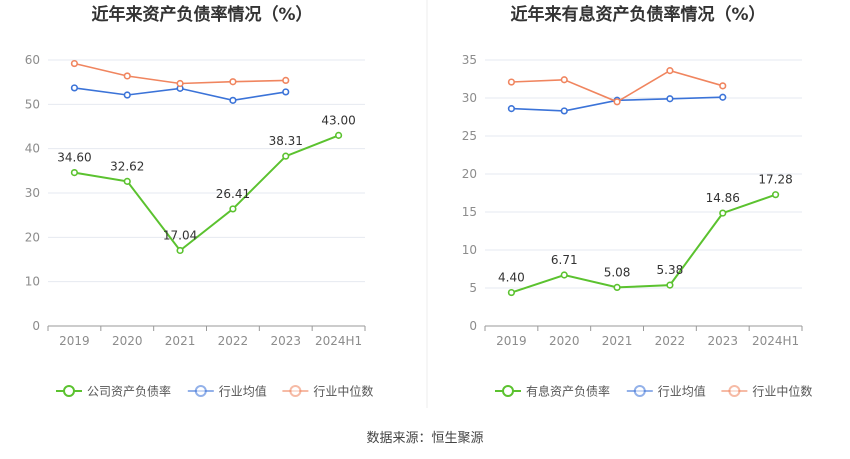  I want to click on chart-title: 近年来有息资产负债率情况（%）, so click(637, 14).